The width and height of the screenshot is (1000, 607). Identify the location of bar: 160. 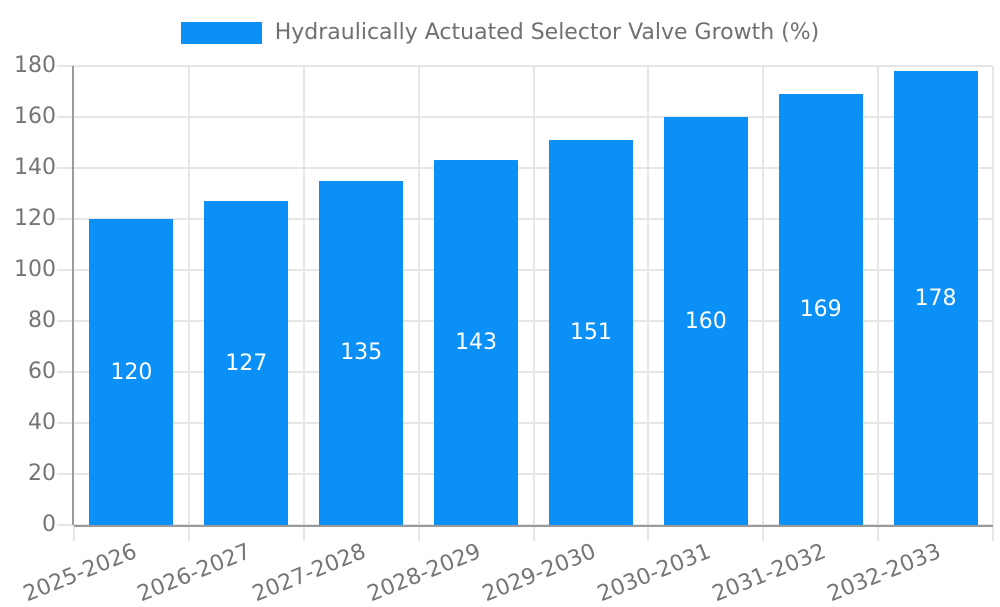
(705, 321).